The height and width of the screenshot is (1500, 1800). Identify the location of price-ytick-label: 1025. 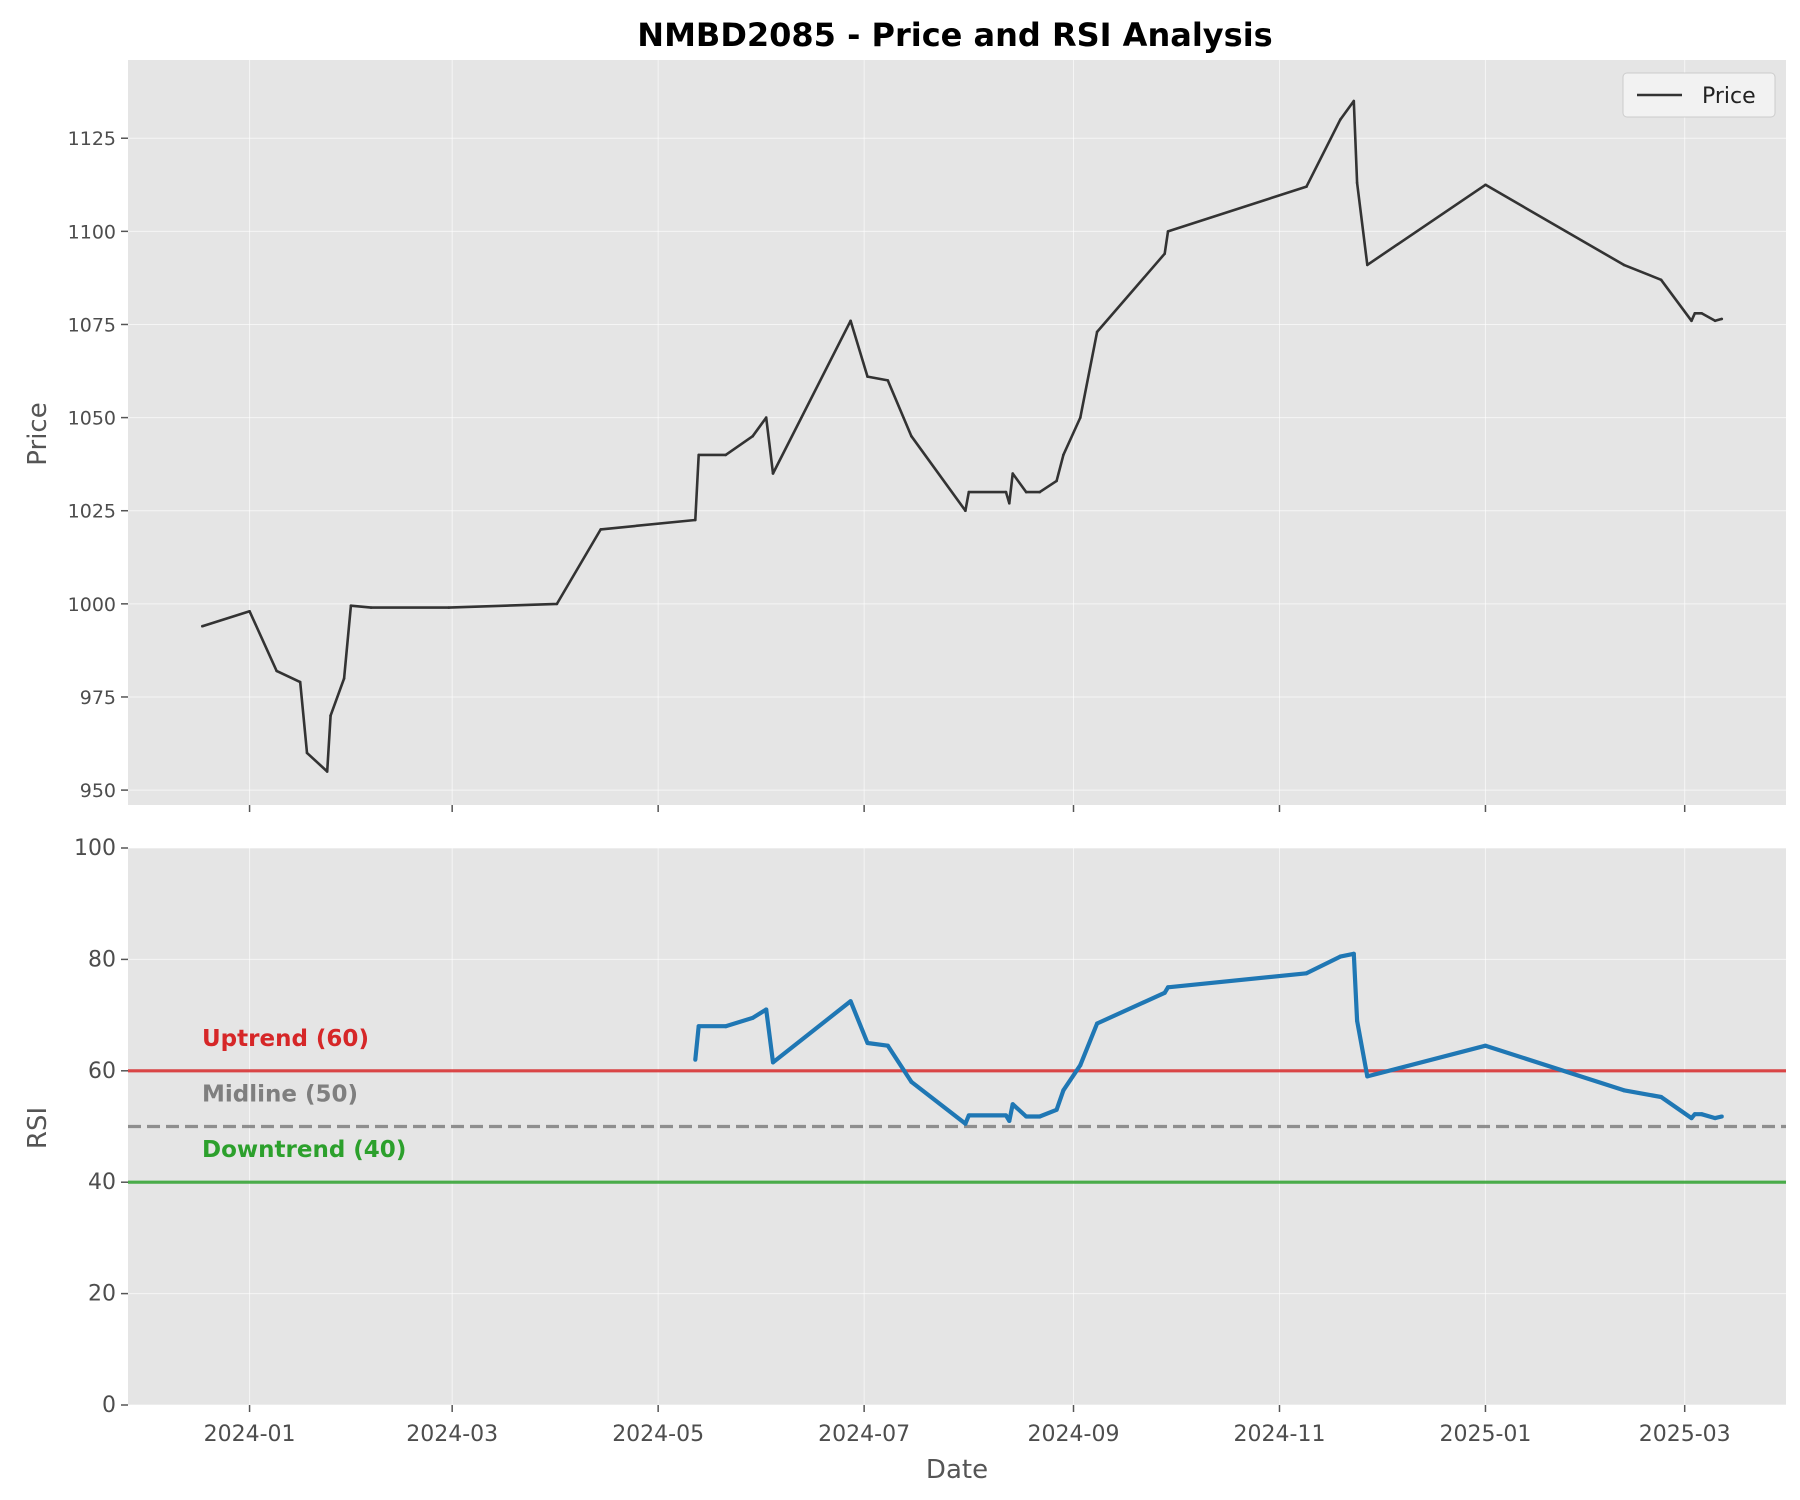
(92, 512).